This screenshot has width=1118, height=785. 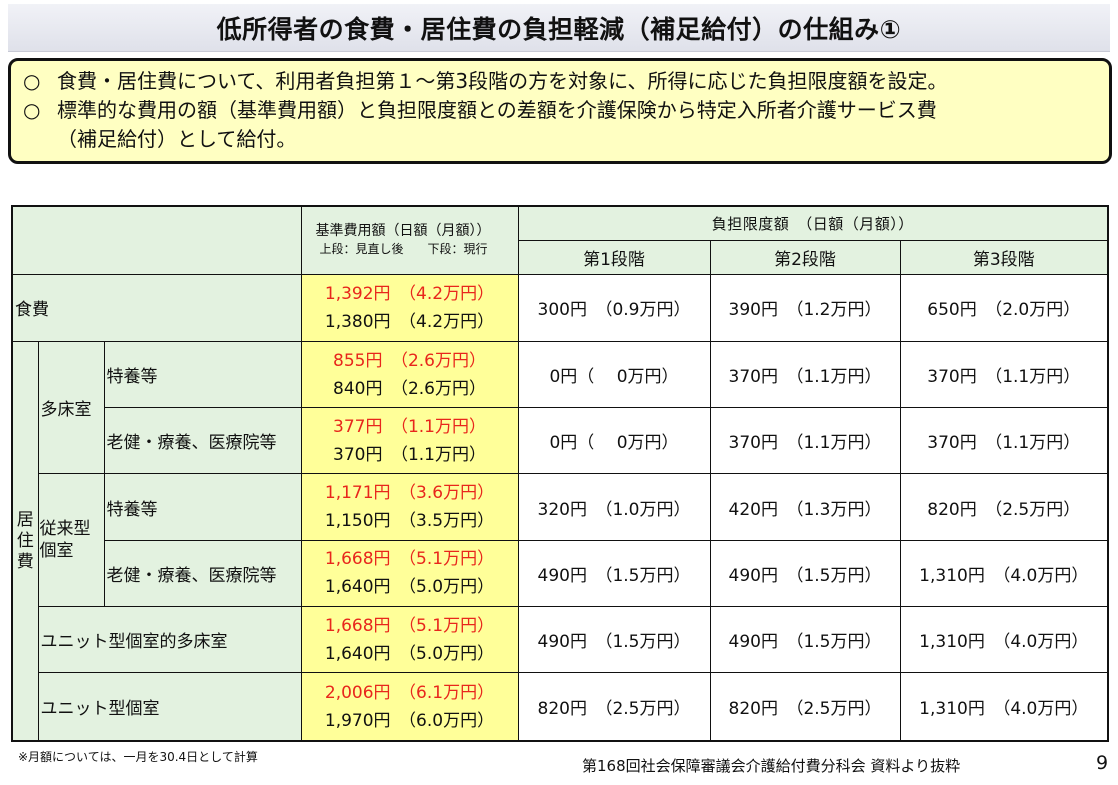 I want to click on standard-cost-new: 2,006円 （6.1万円）, so click(x=409, y=692).